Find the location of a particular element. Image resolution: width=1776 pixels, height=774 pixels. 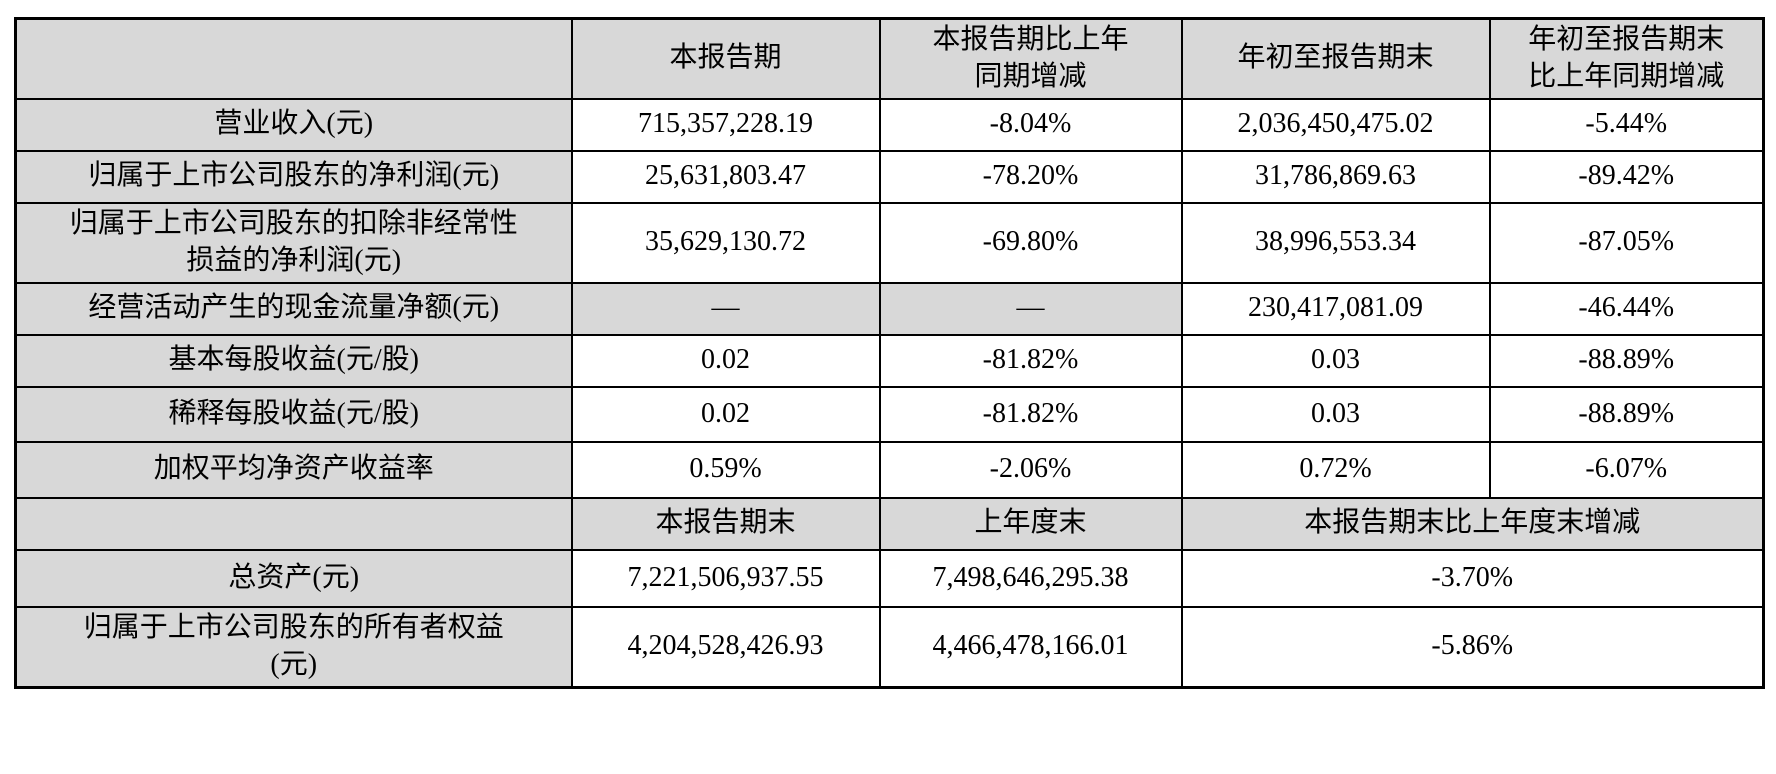

header-current-period-yoy-change: 本报告期比上年 同期增减 is located at coordinates (1030, 58).